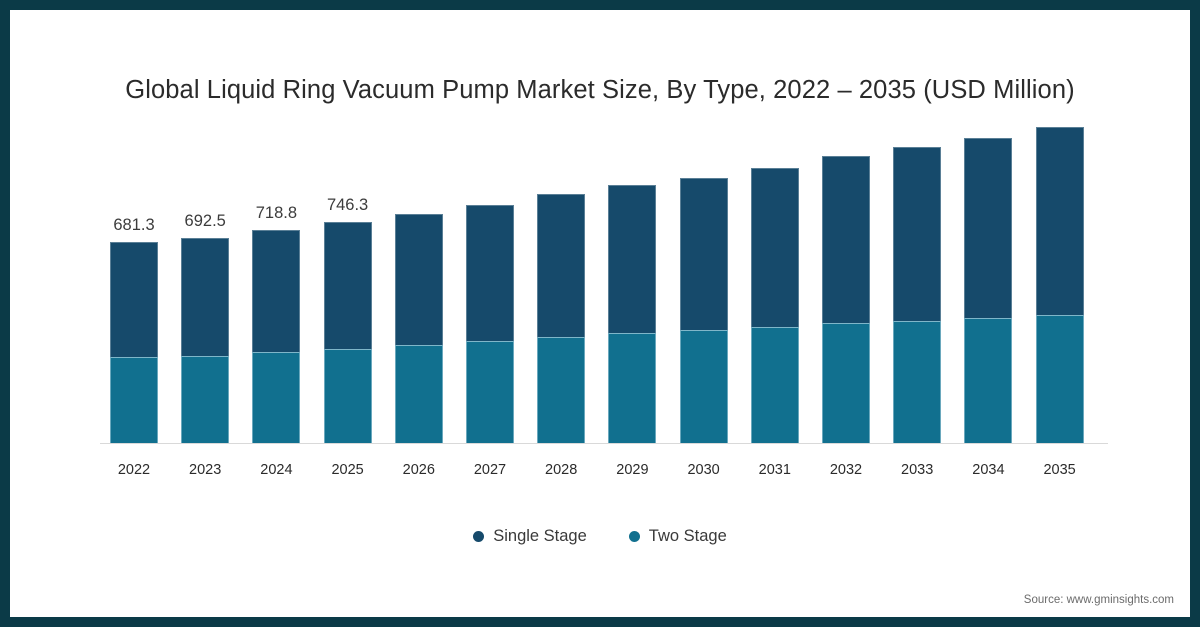  Describe the element at coordinates (1098, 600) in the screenshot. I see `source-attribution: Source: www.gminsights.com` at that location.